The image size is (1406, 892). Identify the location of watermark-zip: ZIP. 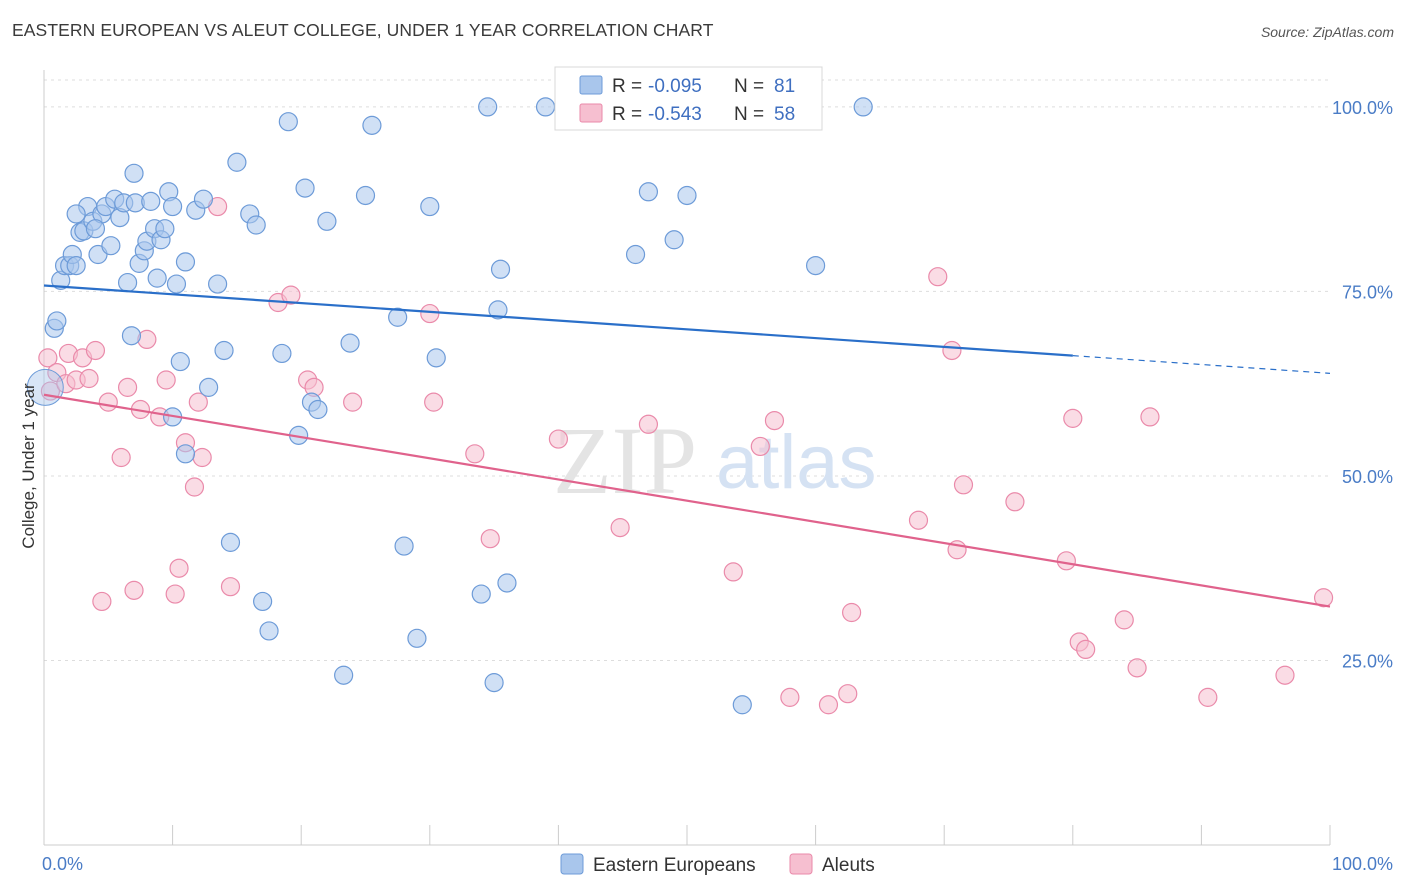
(625, 460).